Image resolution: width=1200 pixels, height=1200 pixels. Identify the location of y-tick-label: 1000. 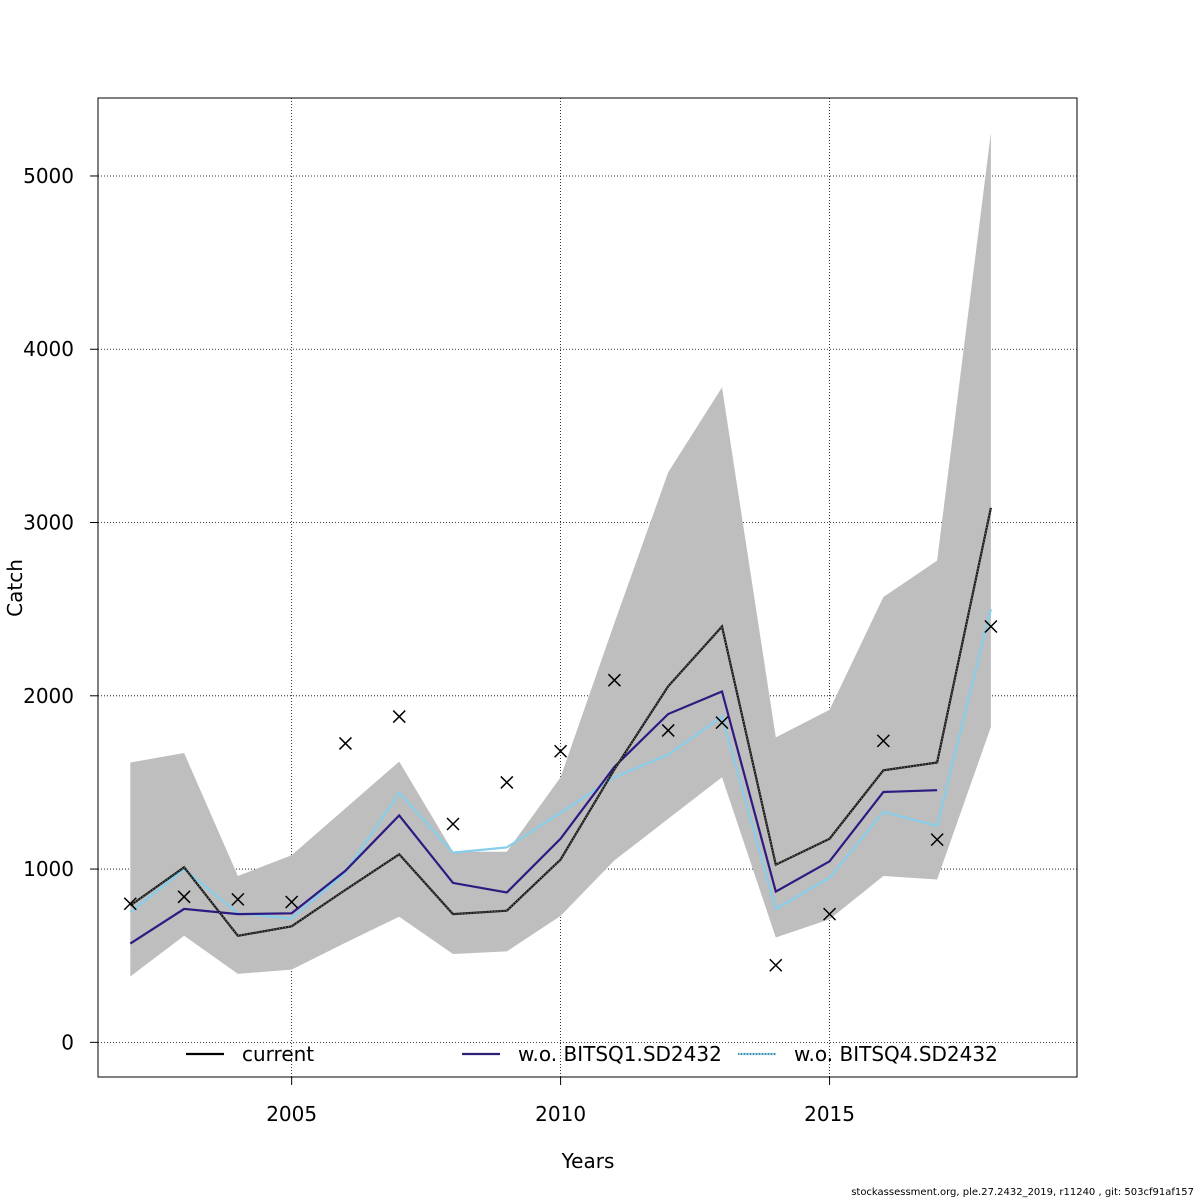
(48, 869).